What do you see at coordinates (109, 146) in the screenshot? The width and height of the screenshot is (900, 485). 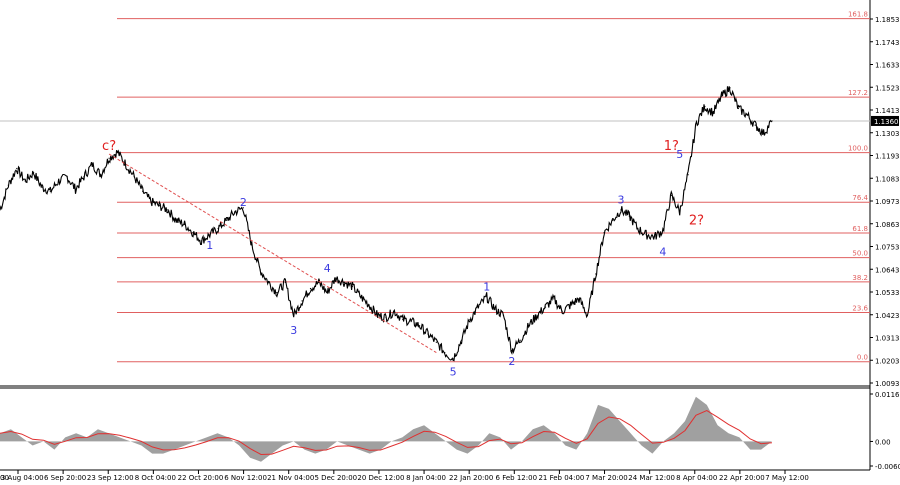 I see `wave-label: c?` at bounding box center [109, 146].